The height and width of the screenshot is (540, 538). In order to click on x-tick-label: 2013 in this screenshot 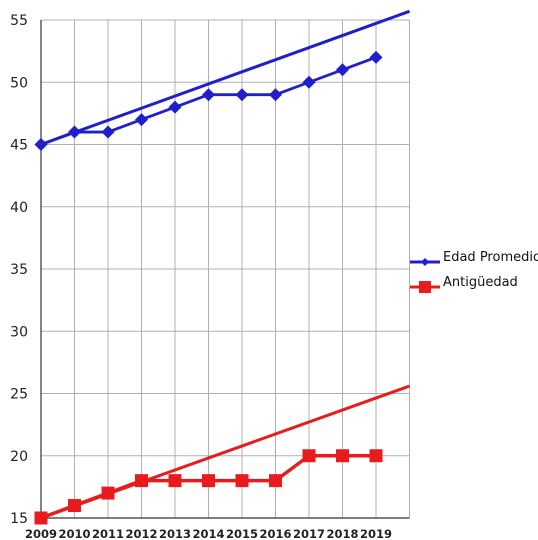, I will do `click(175, 533)`.